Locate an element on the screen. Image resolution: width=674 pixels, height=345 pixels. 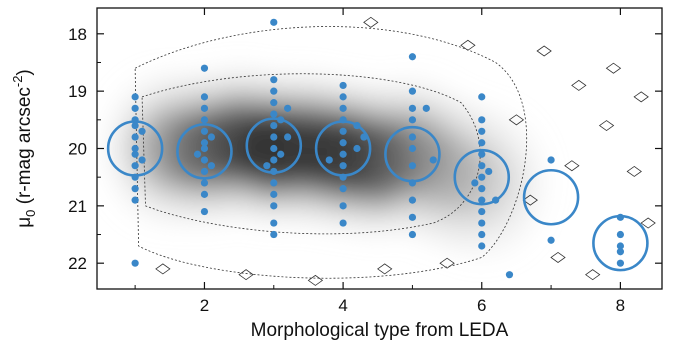
y-axis-label: μ0 (r-mag arcsec-2) is located at coordinates (24, 148).